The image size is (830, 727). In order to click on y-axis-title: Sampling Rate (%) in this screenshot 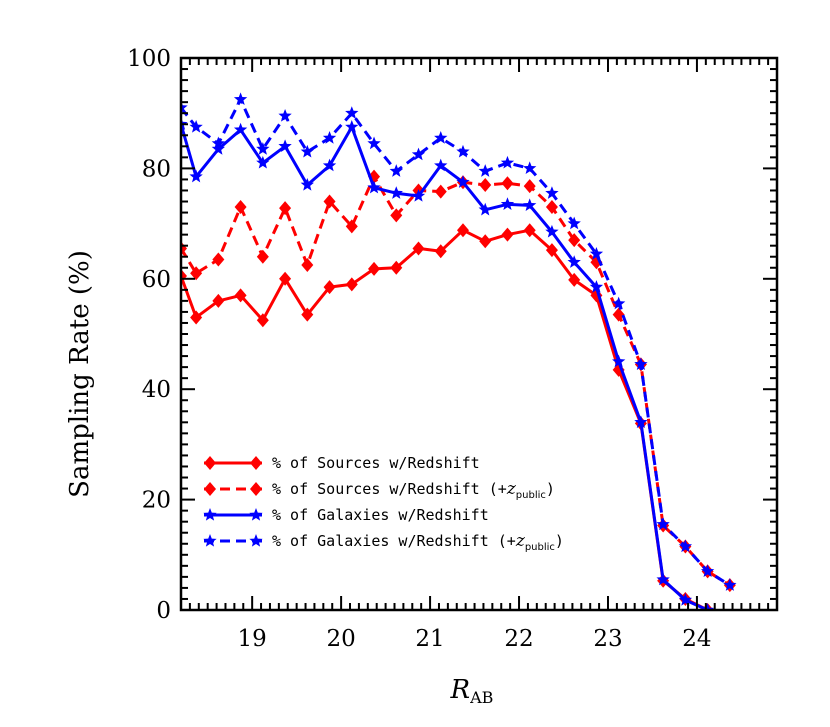, I will do `click(80, 374)`.